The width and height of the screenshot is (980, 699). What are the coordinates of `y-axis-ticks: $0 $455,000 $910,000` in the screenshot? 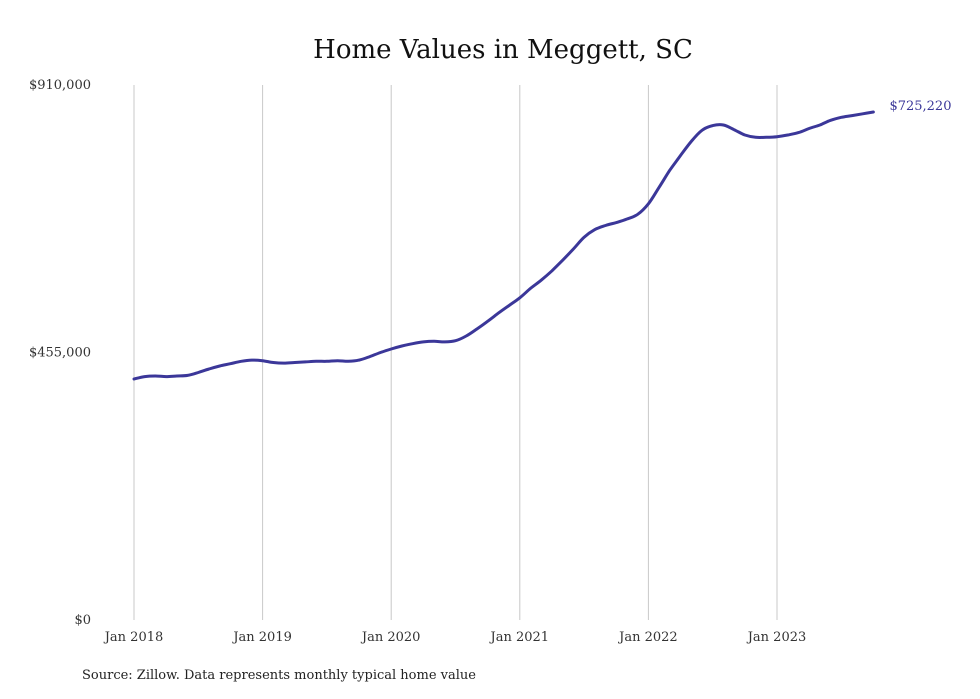 It's located at (60, 353).